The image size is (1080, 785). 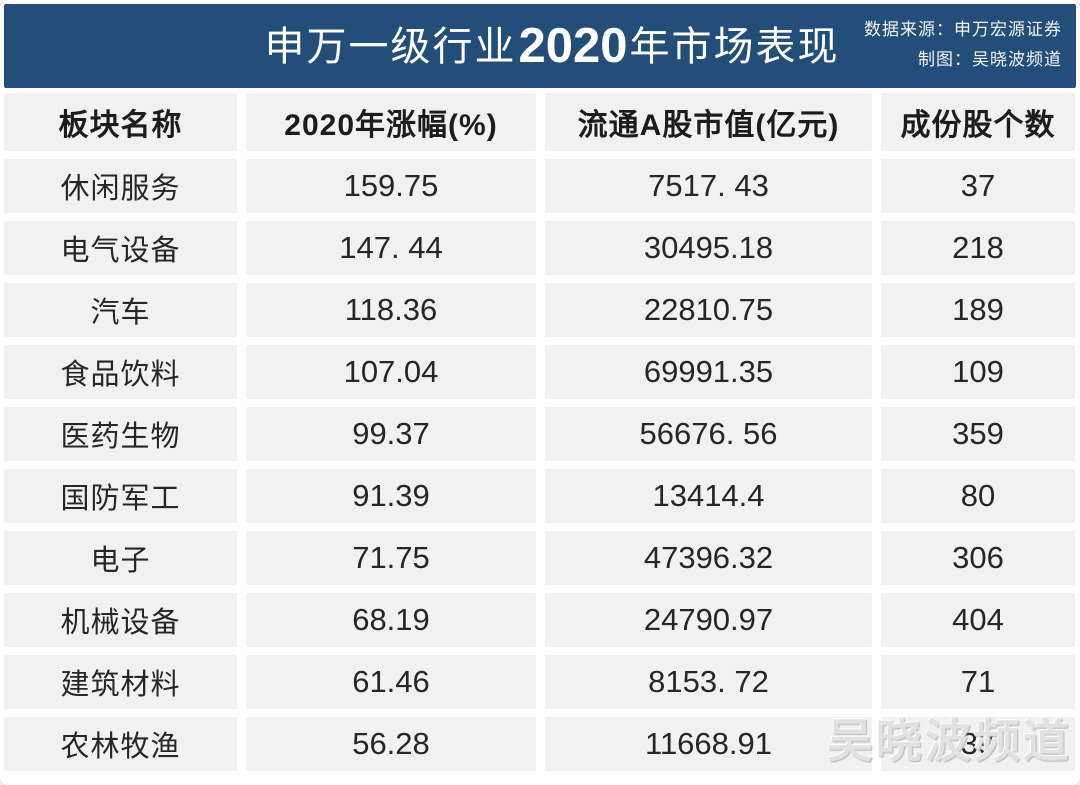 What do you see at coordinates (120, 372) in the screenshot?
I see `table-cell-sector: 食品饮料` at bounding box center [120, 372].